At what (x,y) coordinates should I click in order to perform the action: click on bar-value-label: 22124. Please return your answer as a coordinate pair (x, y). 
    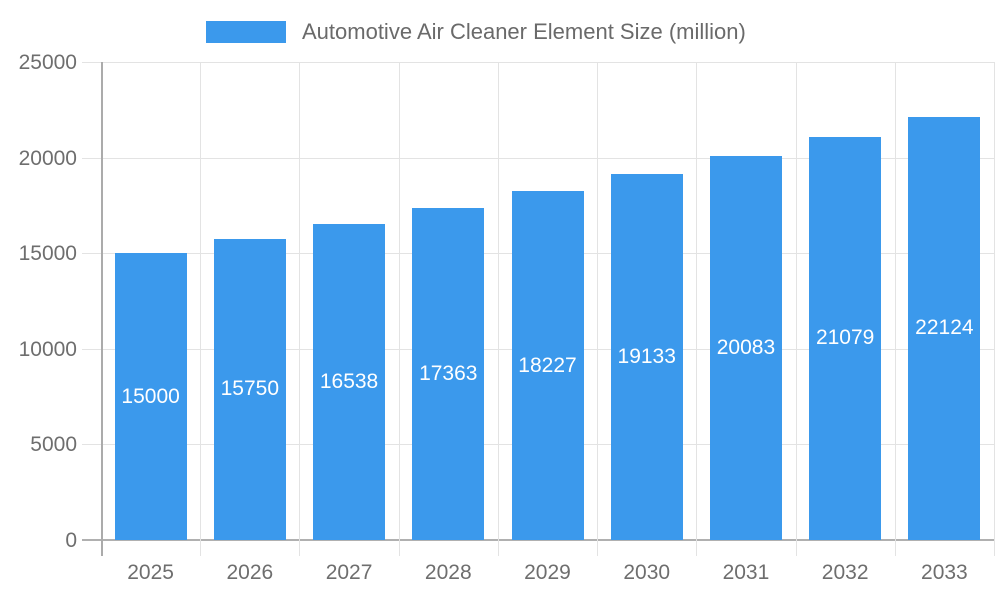
    Looking at the image, I should click on (944, 328).